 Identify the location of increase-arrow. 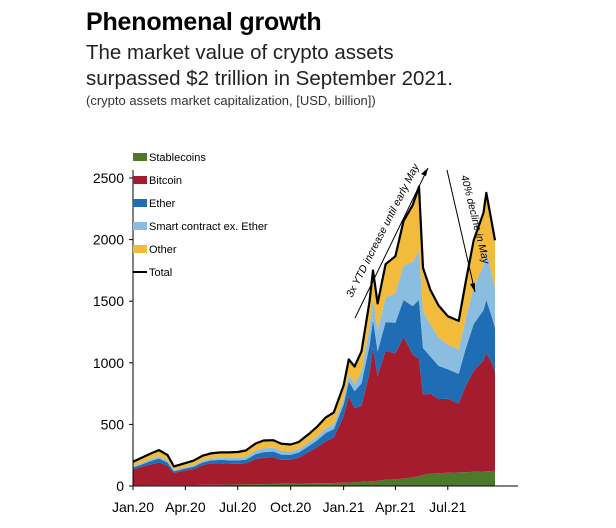
(391, 243).